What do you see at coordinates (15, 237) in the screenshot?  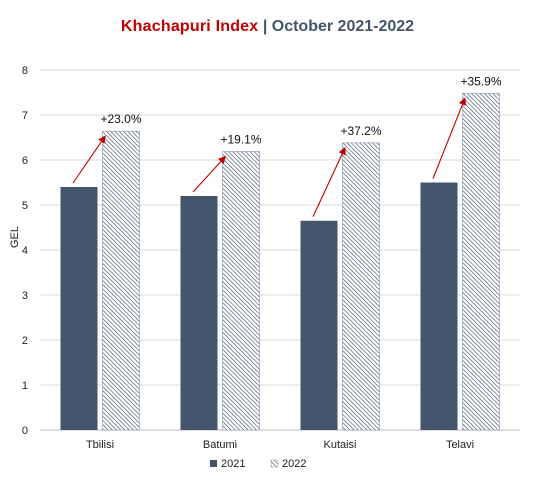 I see `y-axis-label: GEL` at bounding box center [15, 237].